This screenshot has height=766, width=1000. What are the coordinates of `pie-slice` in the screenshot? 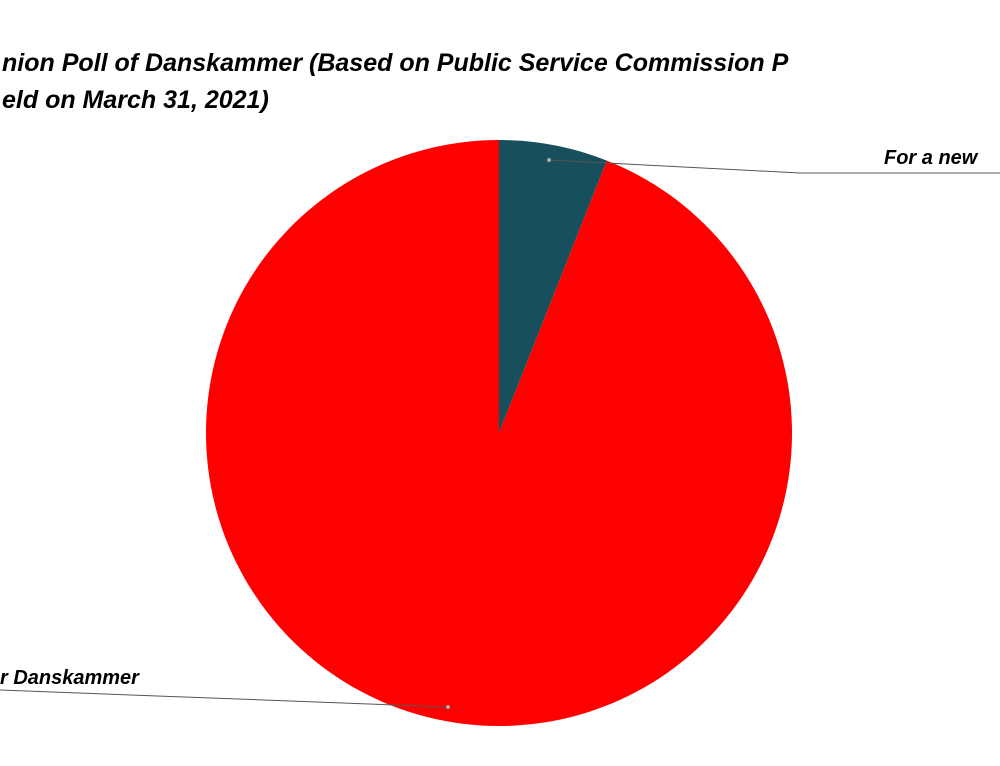 It's located at (553, 286).